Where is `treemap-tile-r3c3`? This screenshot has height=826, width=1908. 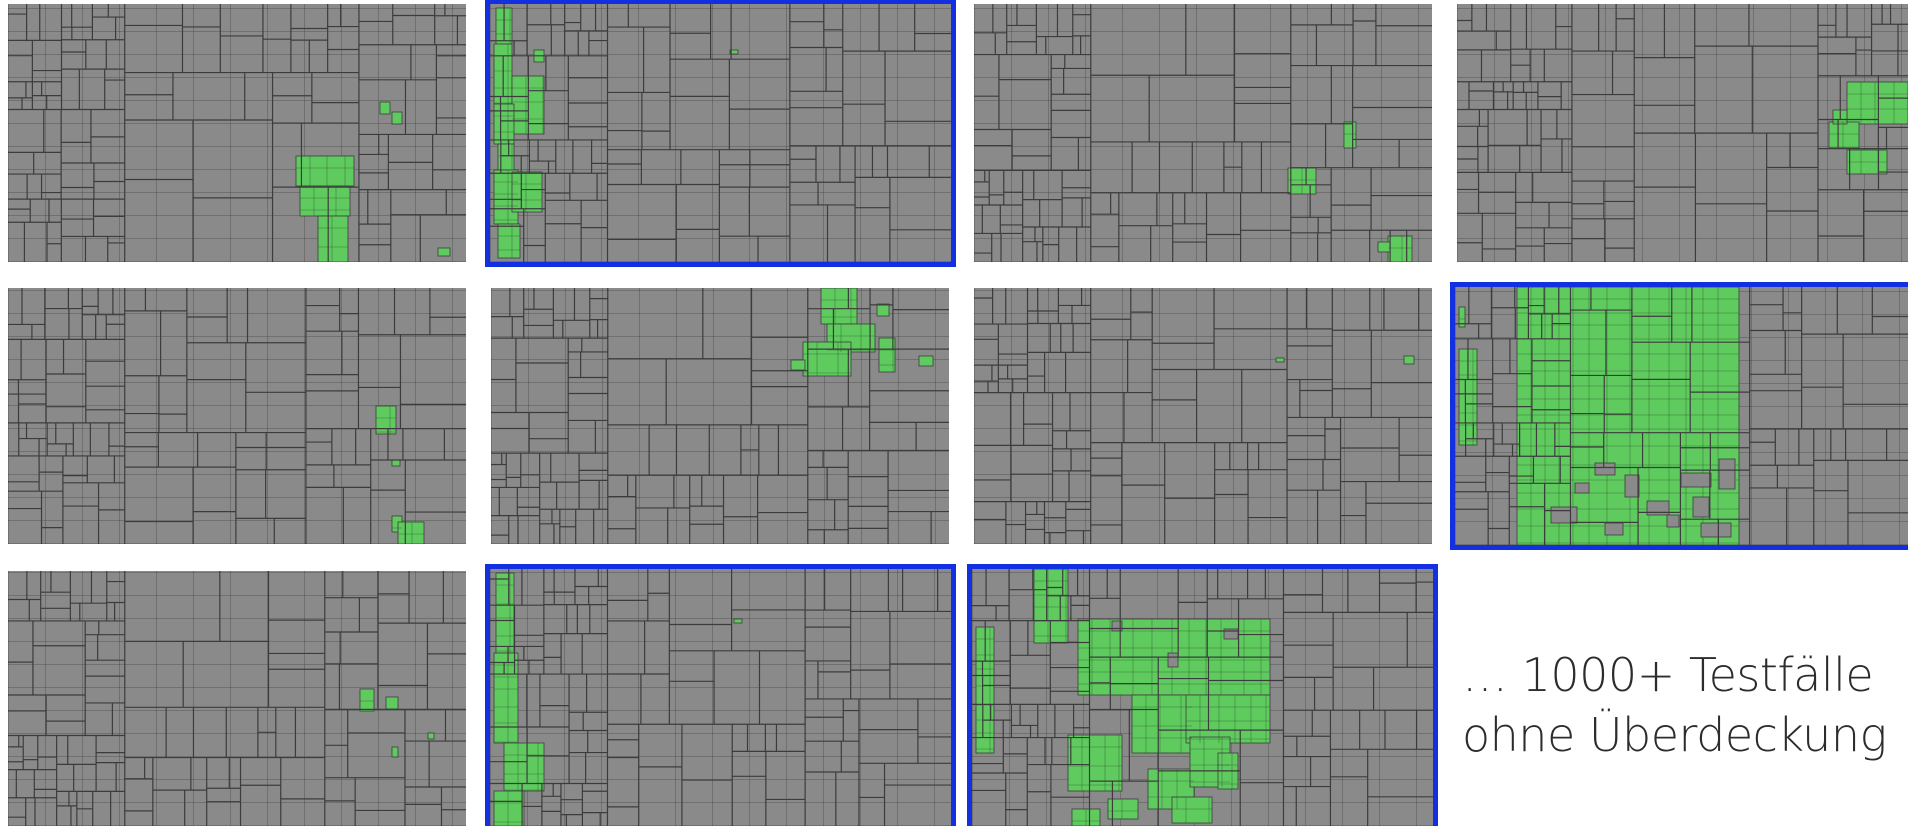
treemap-tile-r3c3 is located at coordinates (1202, 695).